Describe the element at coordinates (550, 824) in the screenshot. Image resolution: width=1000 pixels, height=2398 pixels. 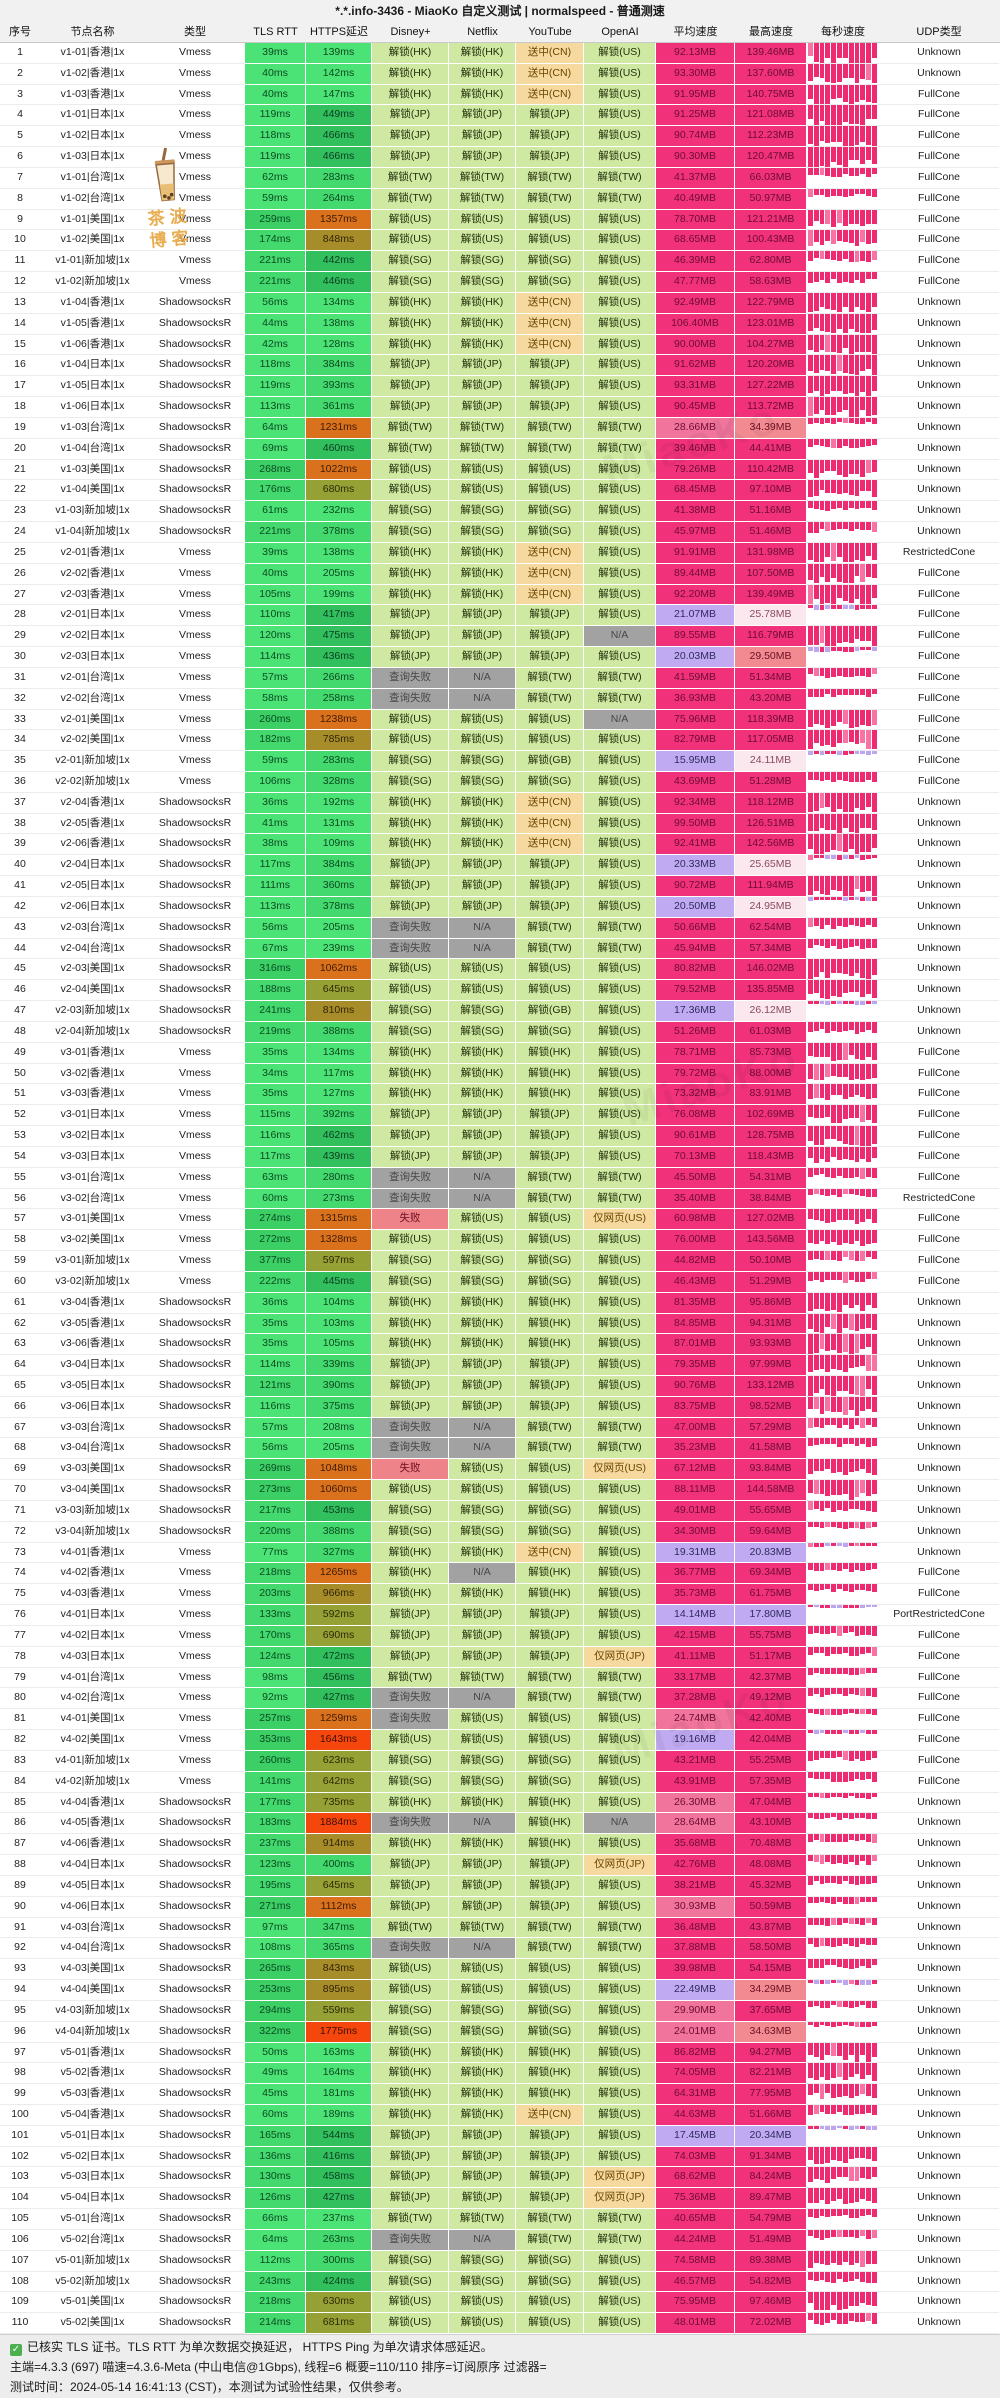
I see `cell-youtube: 送中(CN)` at that location.